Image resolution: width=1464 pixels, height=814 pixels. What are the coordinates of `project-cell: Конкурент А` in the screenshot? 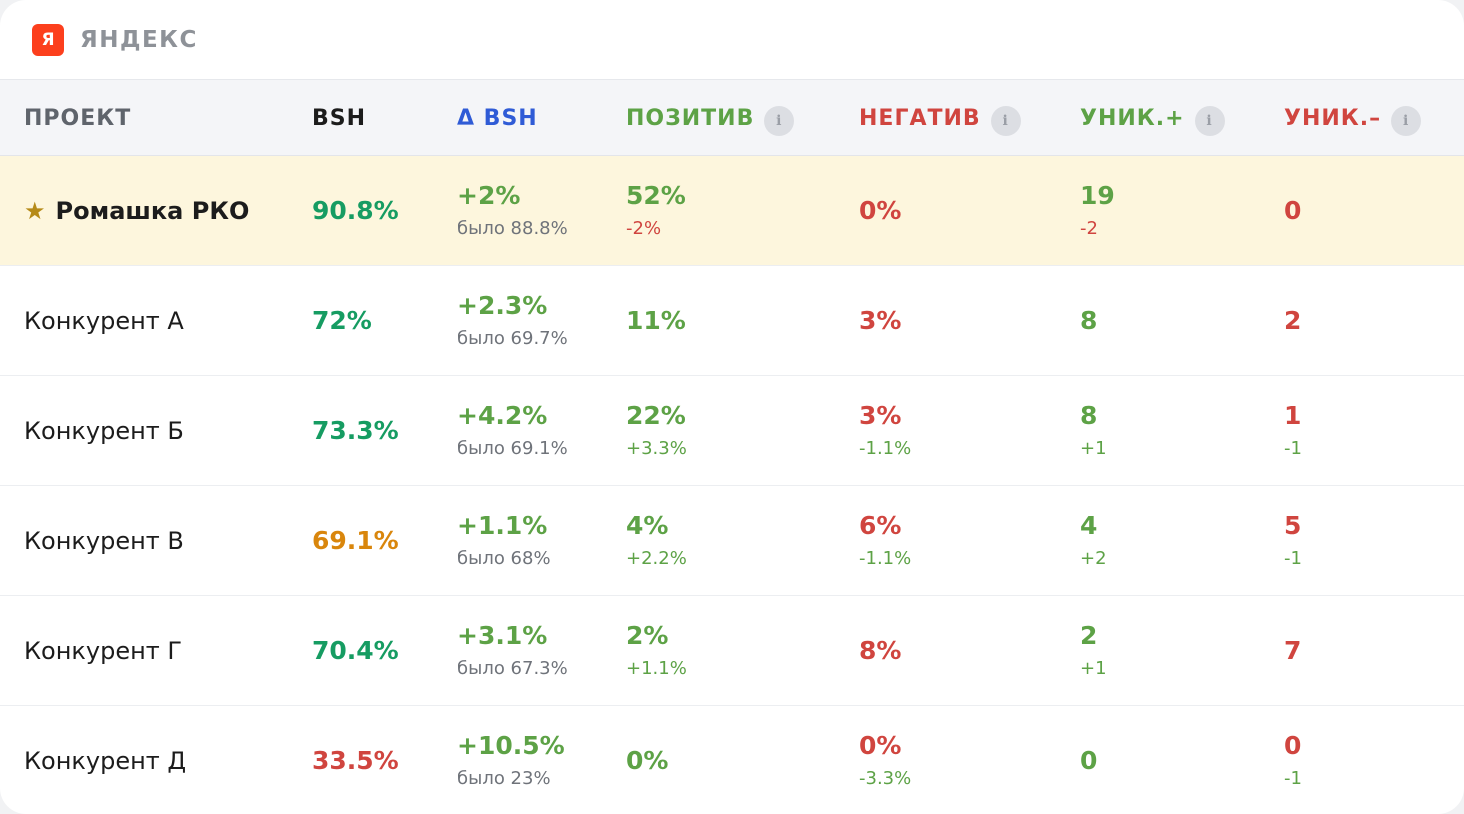 It's located at (104, 321).